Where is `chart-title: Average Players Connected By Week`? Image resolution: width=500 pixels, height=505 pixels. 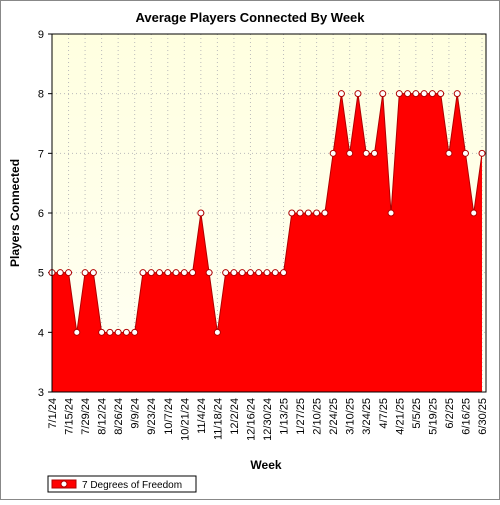 chart-title: Average Players Connected By Week is located at coordinates (250, 17).